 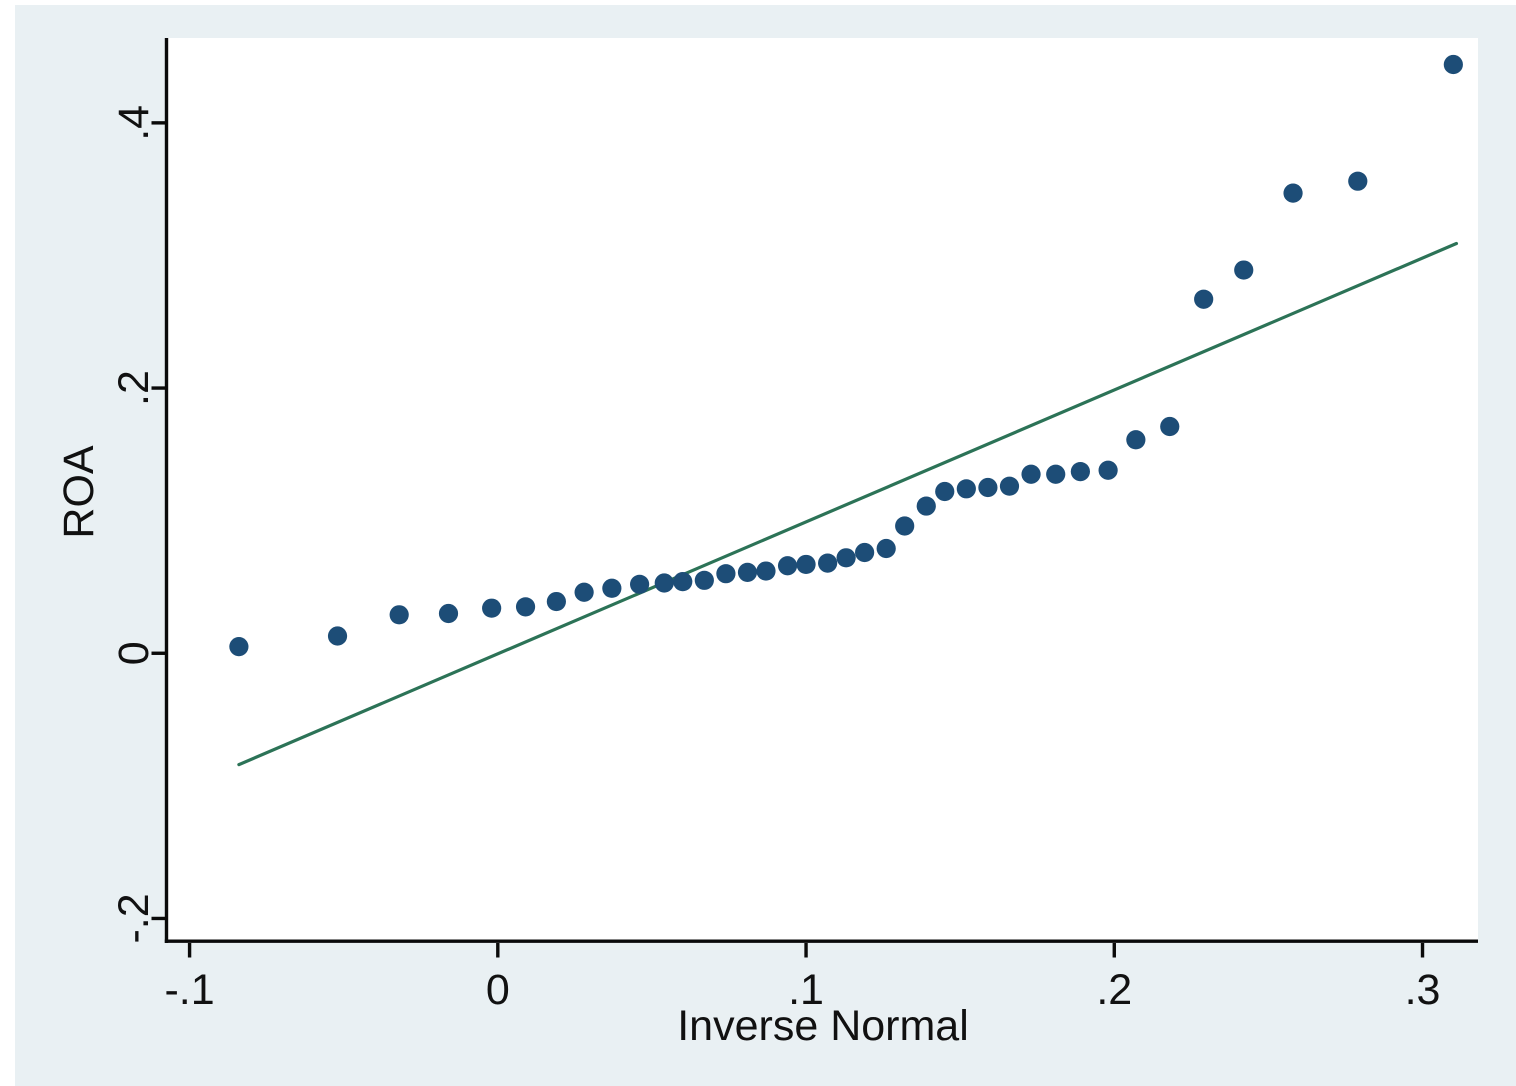 What do you see at coordinates (498, 990) in the screenshot?
I see `x-tick-label: 0` at bounding box center [498, 990].